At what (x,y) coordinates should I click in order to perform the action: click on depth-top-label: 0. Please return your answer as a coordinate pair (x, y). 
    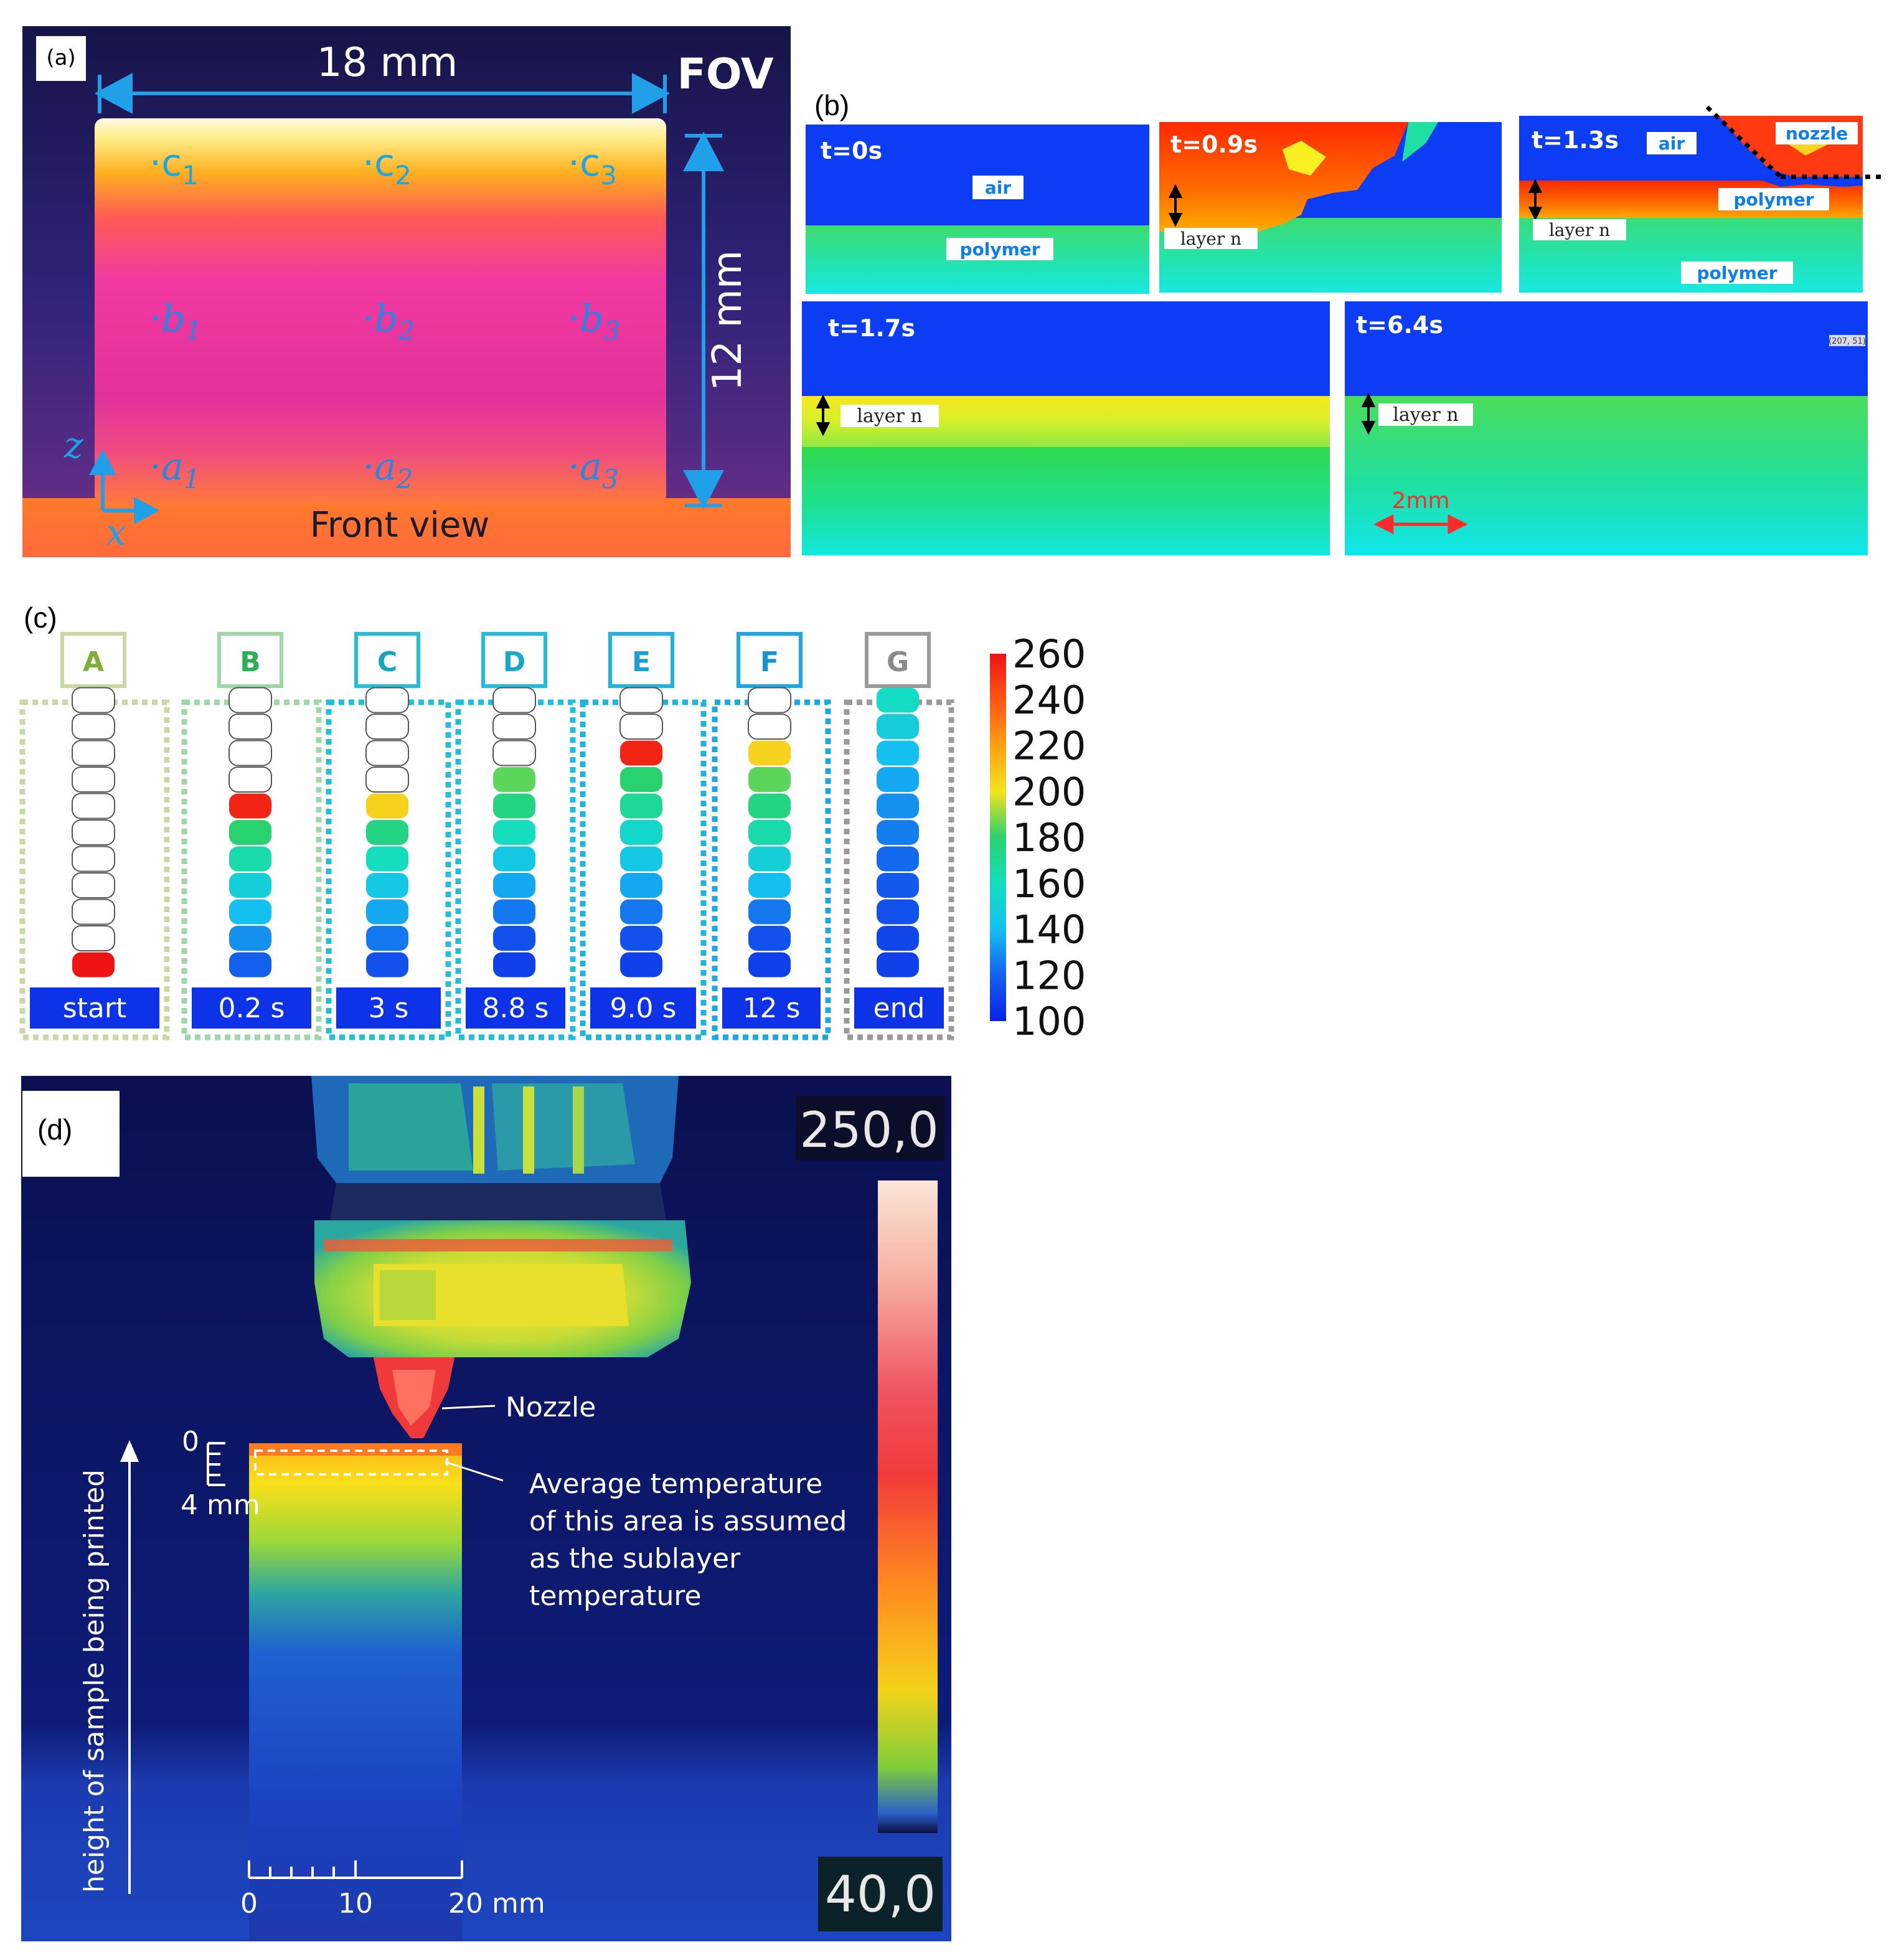
    Looking at the image, I should click on (190, 1442).